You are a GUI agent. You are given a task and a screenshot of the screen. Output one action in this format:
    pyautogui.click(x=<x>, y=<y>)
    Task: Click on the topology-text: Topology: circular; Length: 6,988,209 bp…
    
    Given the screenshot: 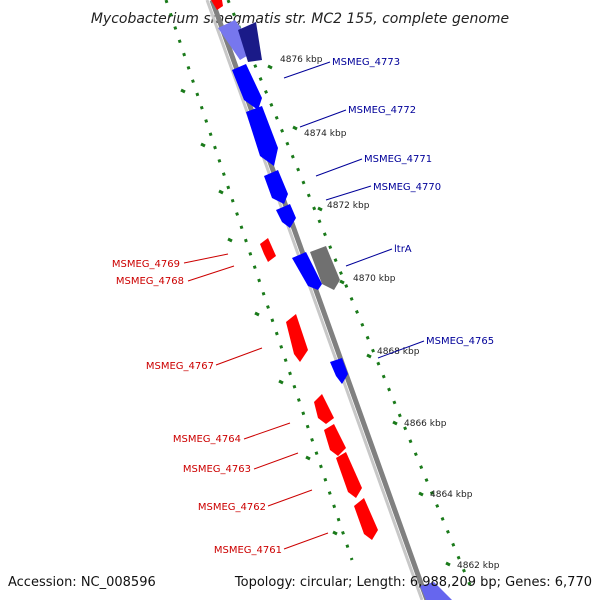 What is the action you would take?
    pyautogui.click(x=413, y=582)
    